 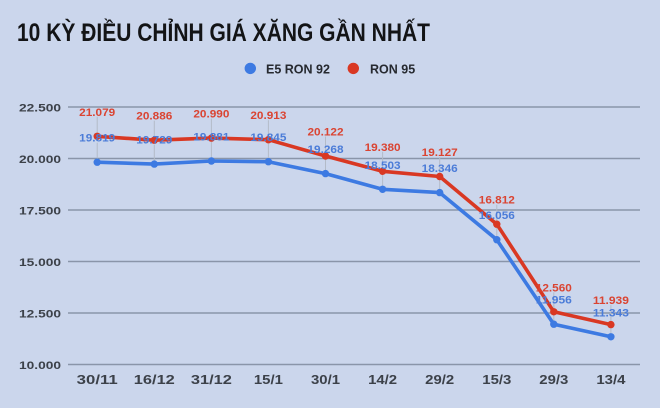 I want to click on svg-text: 19.881, so click(x=211, y=138).